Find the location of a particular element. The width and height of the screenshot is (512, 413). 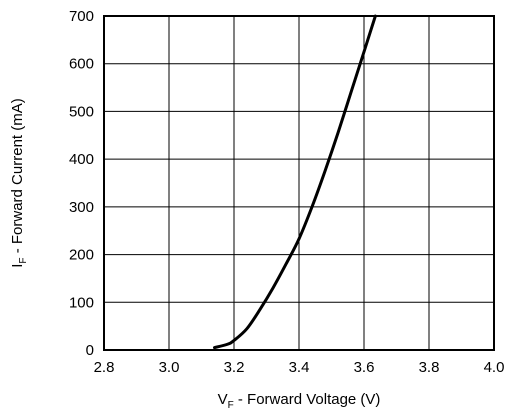

y-axis-label: IF - Forward Current (mA) is located at coordinates (19, 182).